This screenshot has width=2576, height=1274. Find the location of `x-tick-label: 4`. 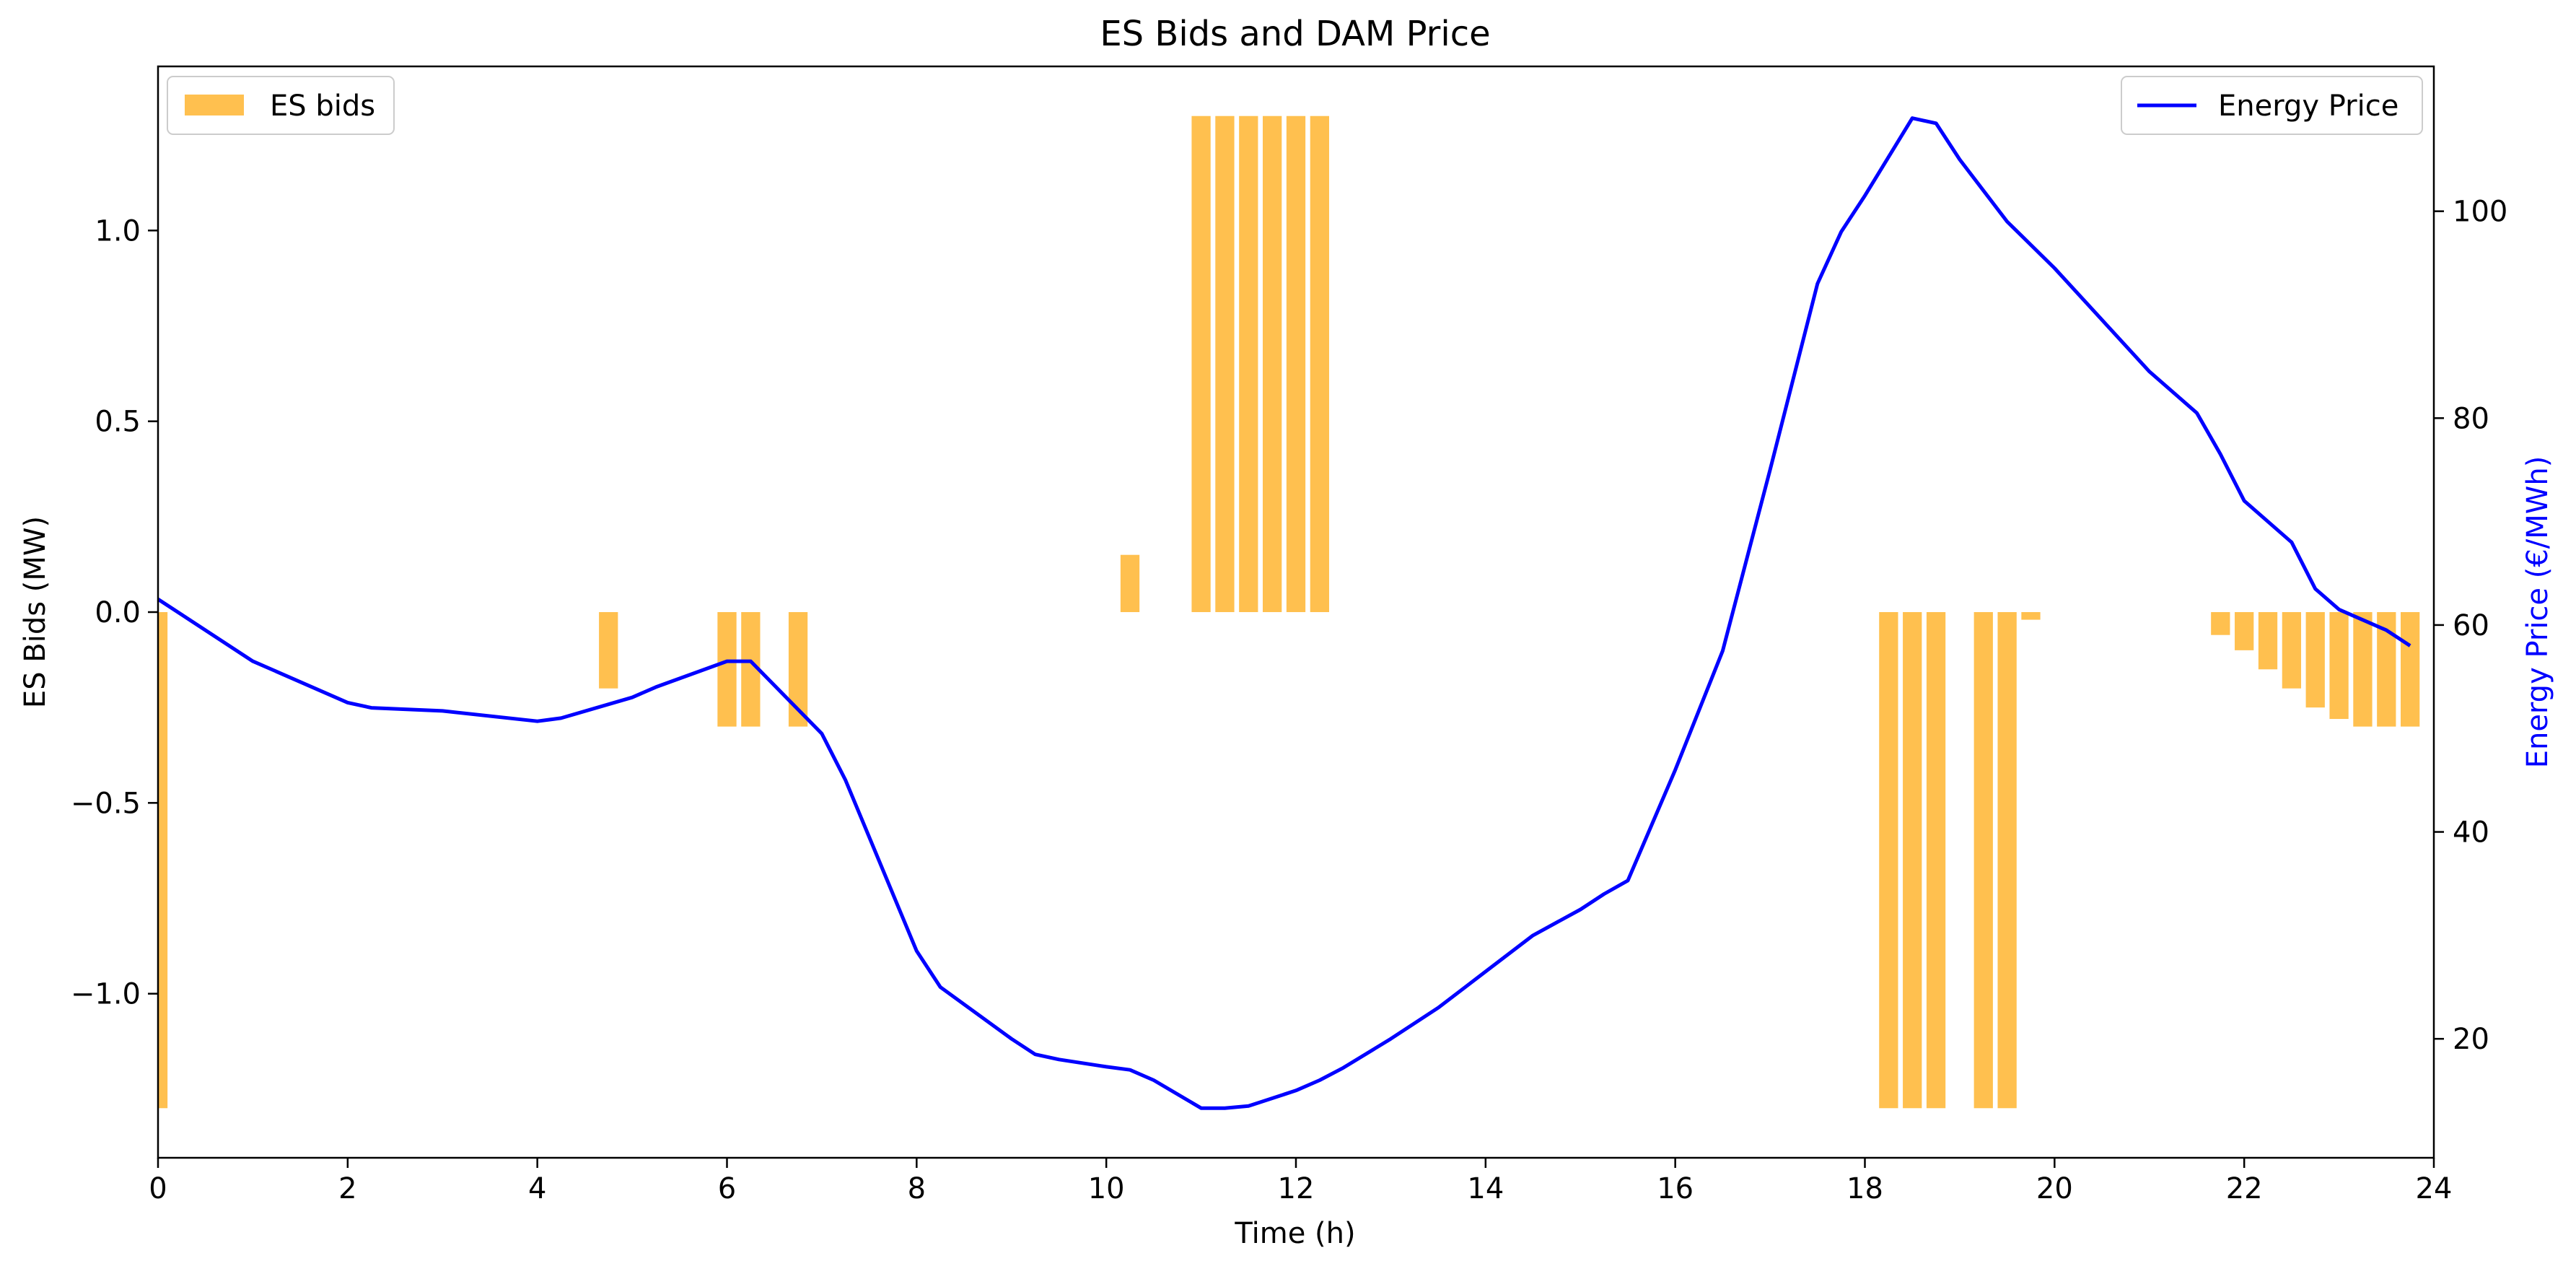

x-tick-label: 4 is located at coordinates (537, 1189).